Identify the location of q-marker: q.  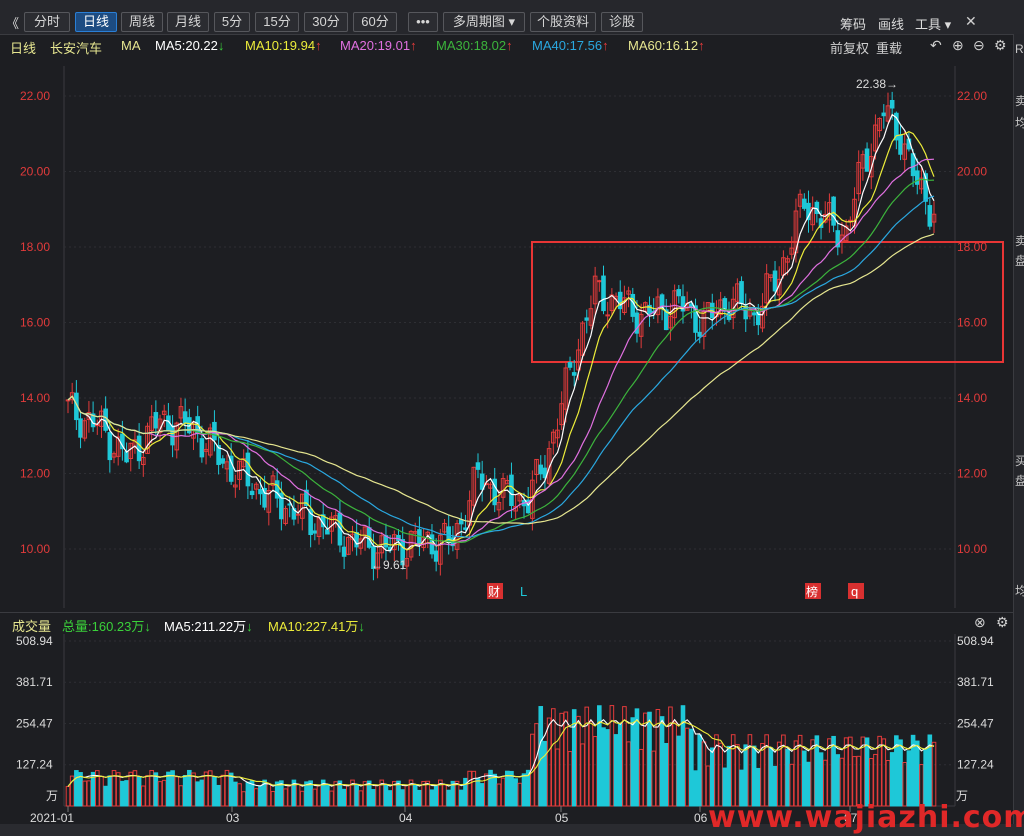
(854, 591).